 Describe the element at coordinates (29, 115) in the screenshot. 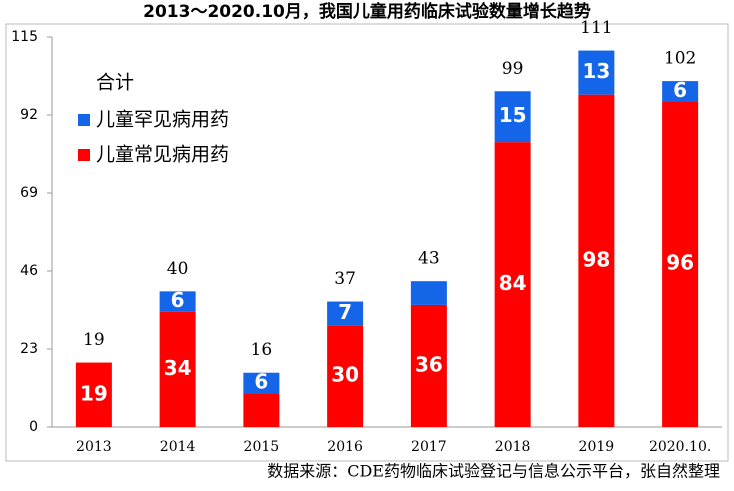

I see `y-tick-label: 92` at that location.